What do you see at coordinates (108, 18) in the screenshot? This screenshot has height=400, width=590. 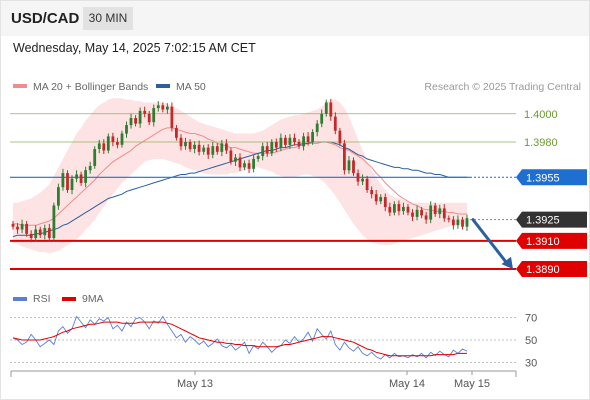 I see `interval-button: 30 MIN` at bounding box center [108, 18].